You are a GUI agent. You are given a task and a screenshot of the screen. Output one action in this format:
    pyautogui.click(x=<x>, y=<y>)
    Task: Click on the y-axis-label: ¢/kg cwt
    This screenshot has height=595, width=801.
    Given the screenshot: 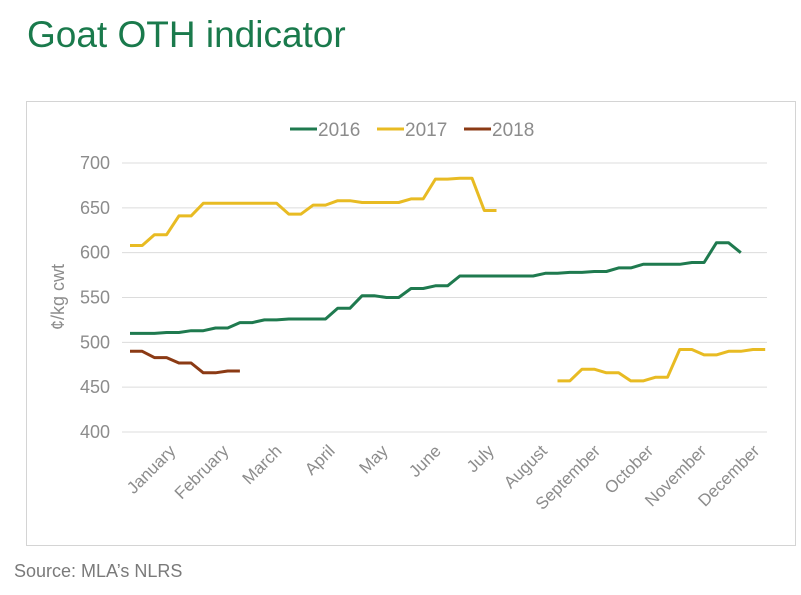 What is the action you would take?
    pyautogui.click(x=58, y=297)
    